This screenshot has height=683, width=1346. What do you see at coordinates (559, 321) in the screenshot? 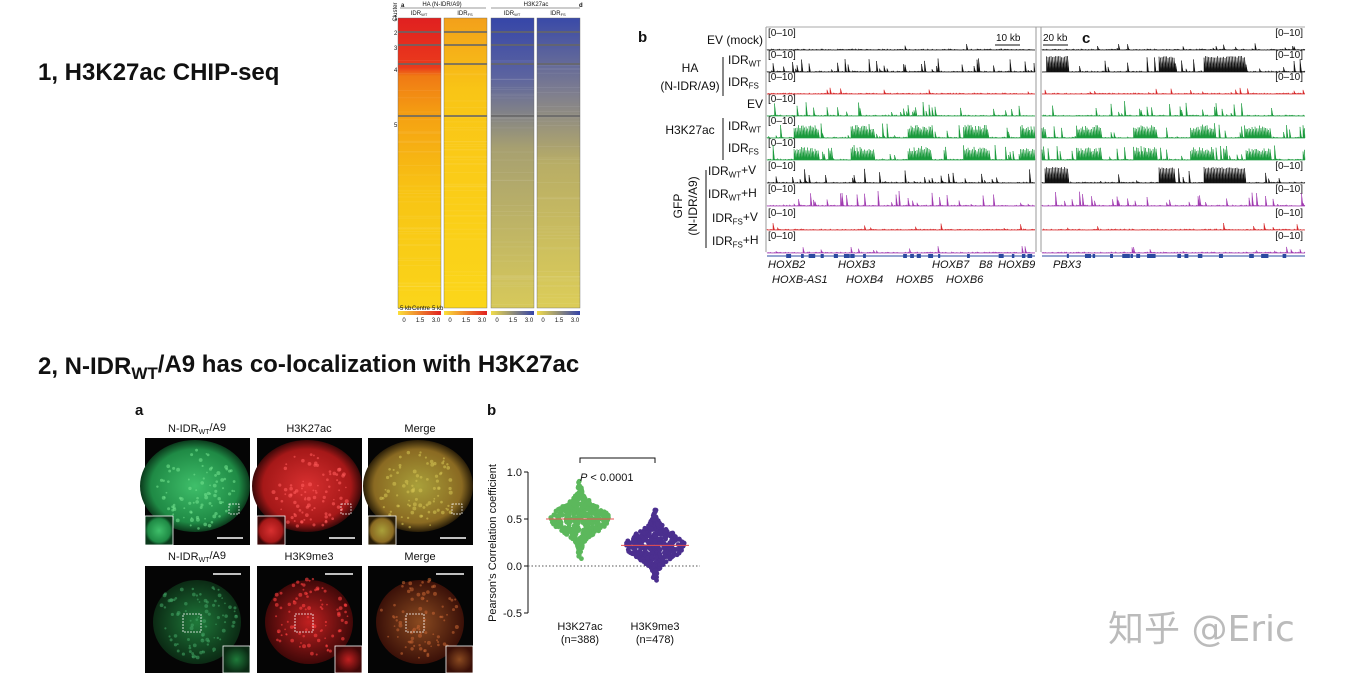
I see `colorbar-tick: 1.5` at bounding box center [559, 321].